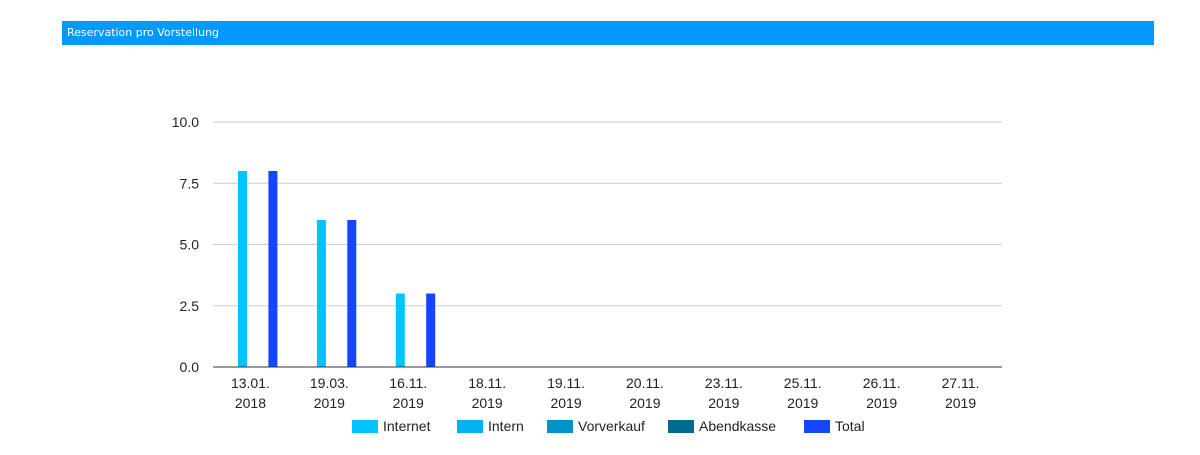 The height and width of the screenshot is (455, 1200). I want to click on legend-swatch-internet, so click(365, 426).